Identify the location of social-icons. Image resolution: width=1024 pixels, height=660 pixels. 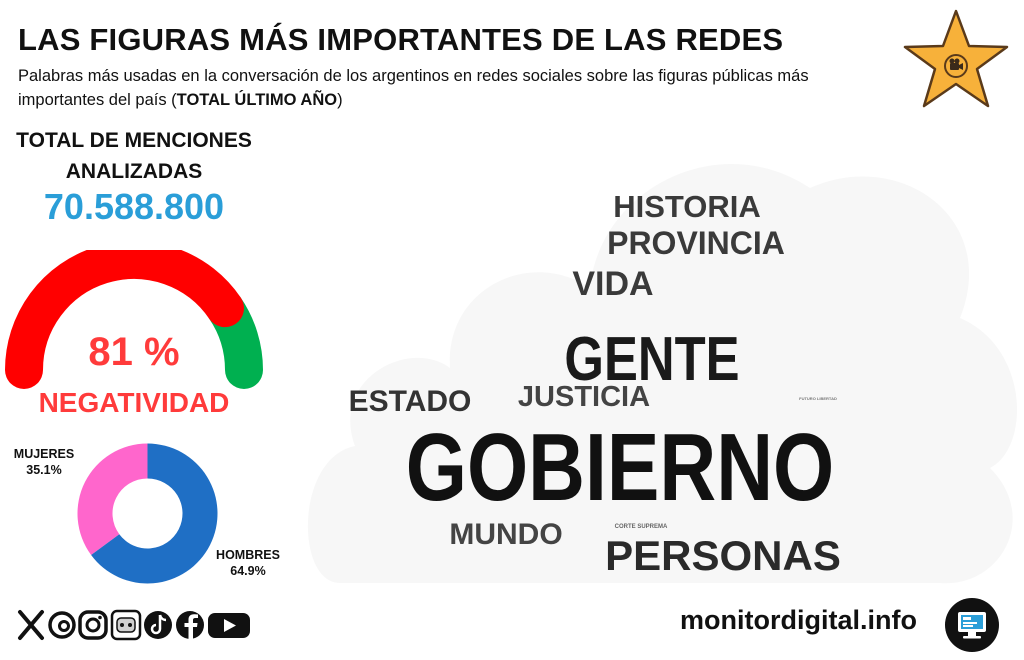
(134, 625).